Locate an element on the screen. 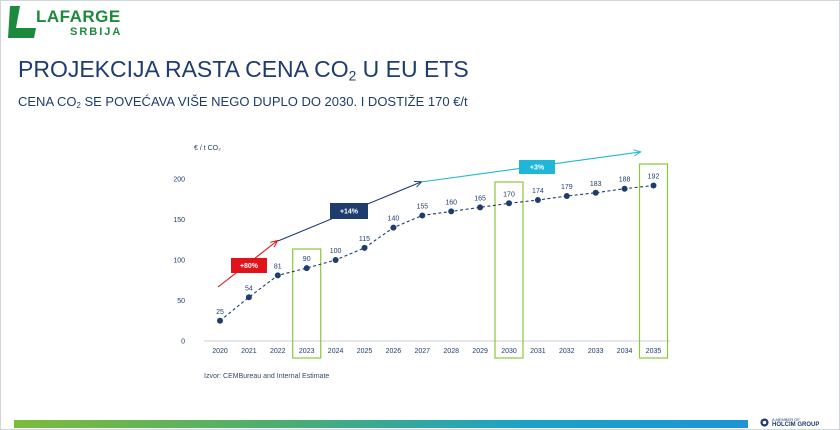 The image size is (840, 430). lafarge-emblem-icon is located at coordinates (22, 22).